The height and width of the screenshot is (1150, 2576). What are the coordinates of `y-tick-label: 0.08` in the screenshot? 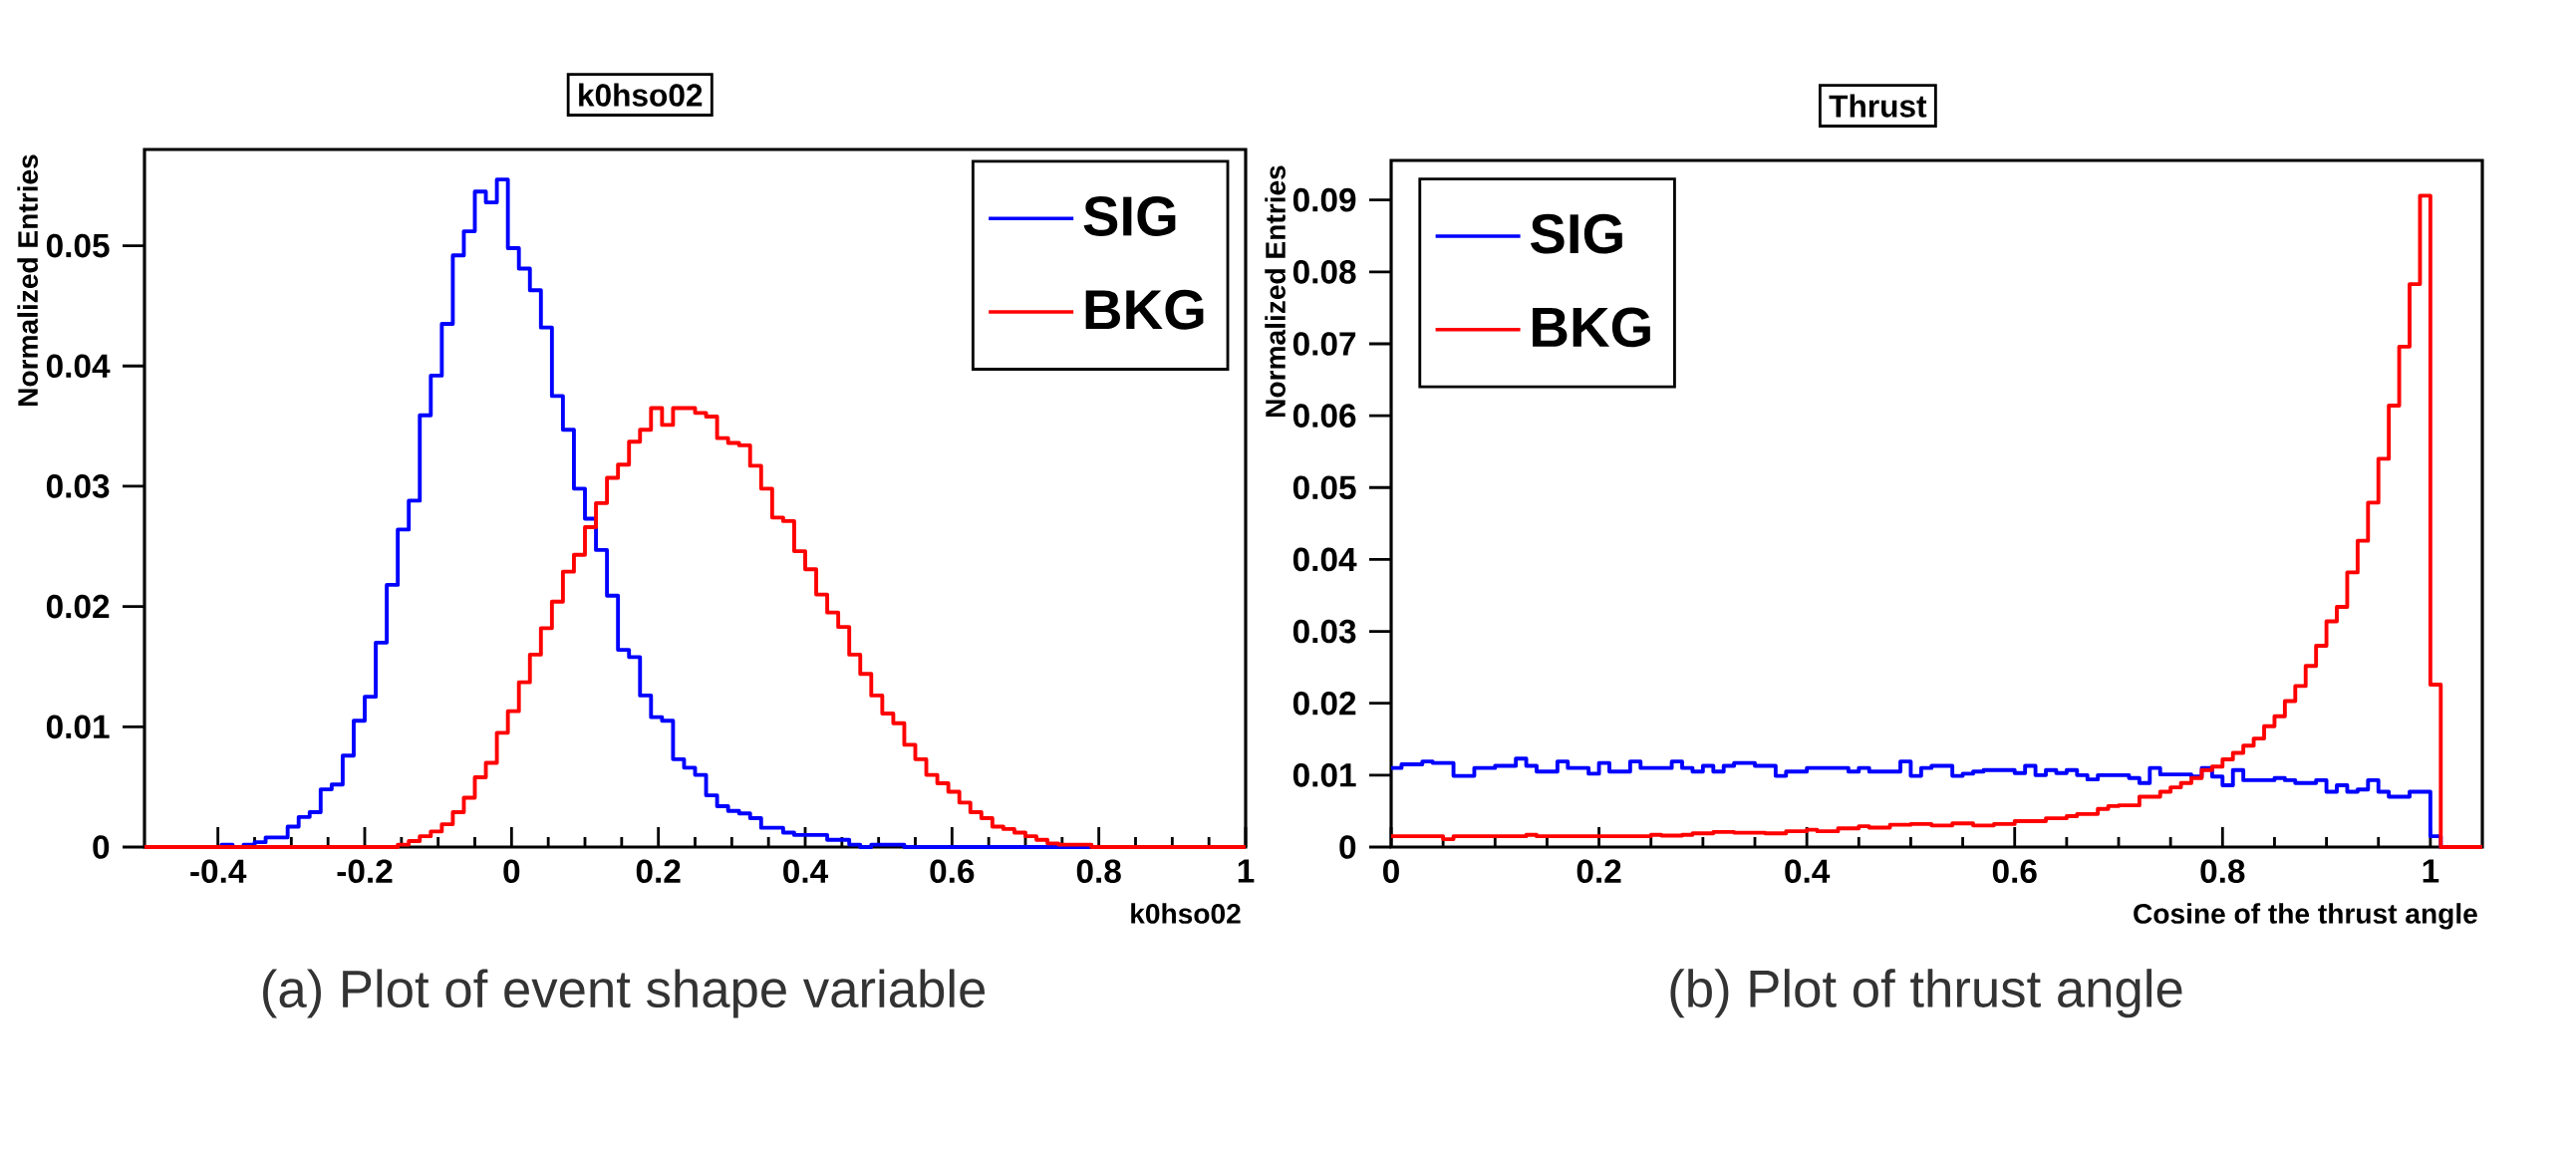 It's located at (1324, 272).